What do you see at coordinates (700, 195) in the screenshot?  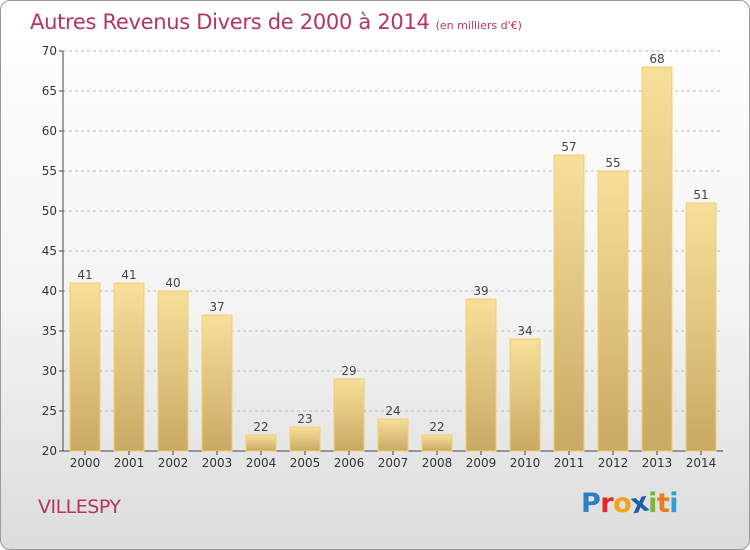 I see `value-label-2014: 51` at bounding box center [700, 195].